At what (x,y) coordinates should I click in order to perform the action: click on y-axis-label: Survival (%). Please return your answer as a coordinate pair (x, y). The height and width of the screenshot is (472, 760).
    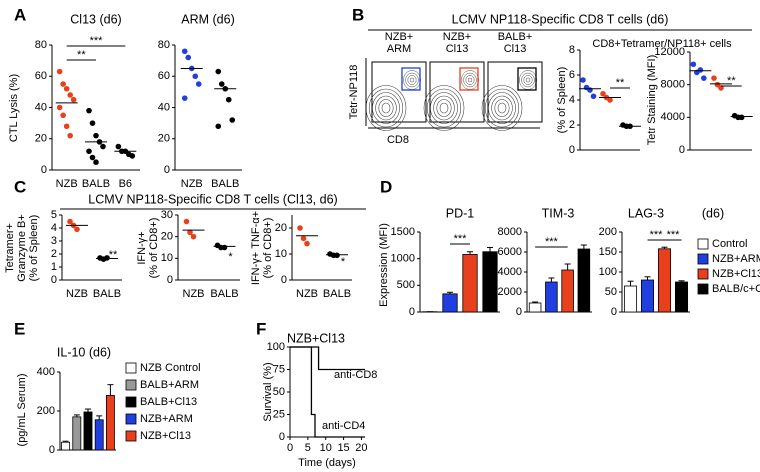
    Looking at the image, I should click on (268, 391).